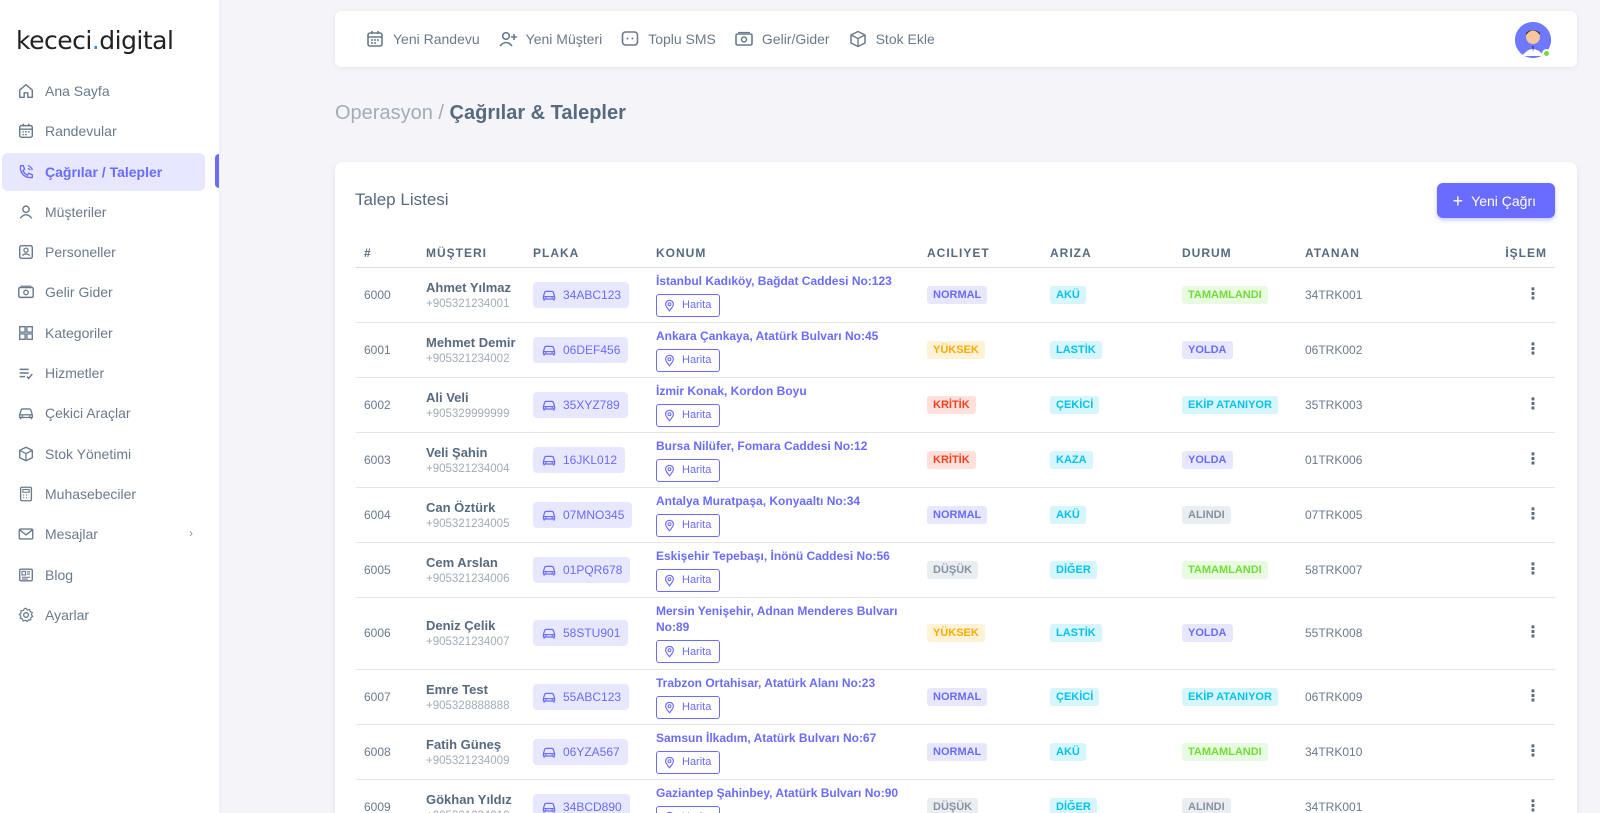  I want to click on avatar, so click(1533, 40).